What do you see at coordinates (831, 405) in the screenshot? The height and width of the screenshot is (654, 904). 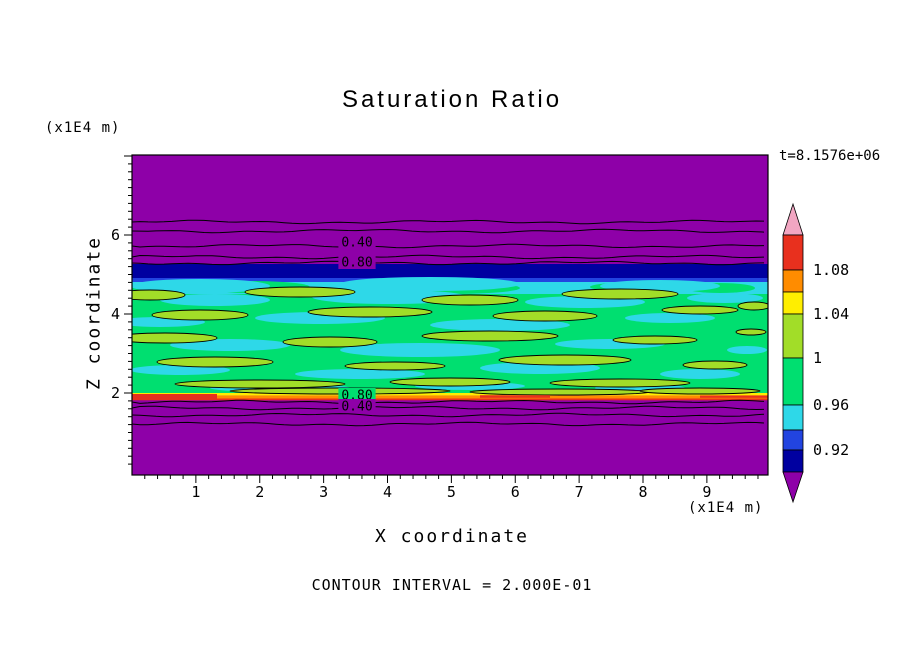 I see `colorbar-tick-label: 0.96` at bounding box center [831, 405].